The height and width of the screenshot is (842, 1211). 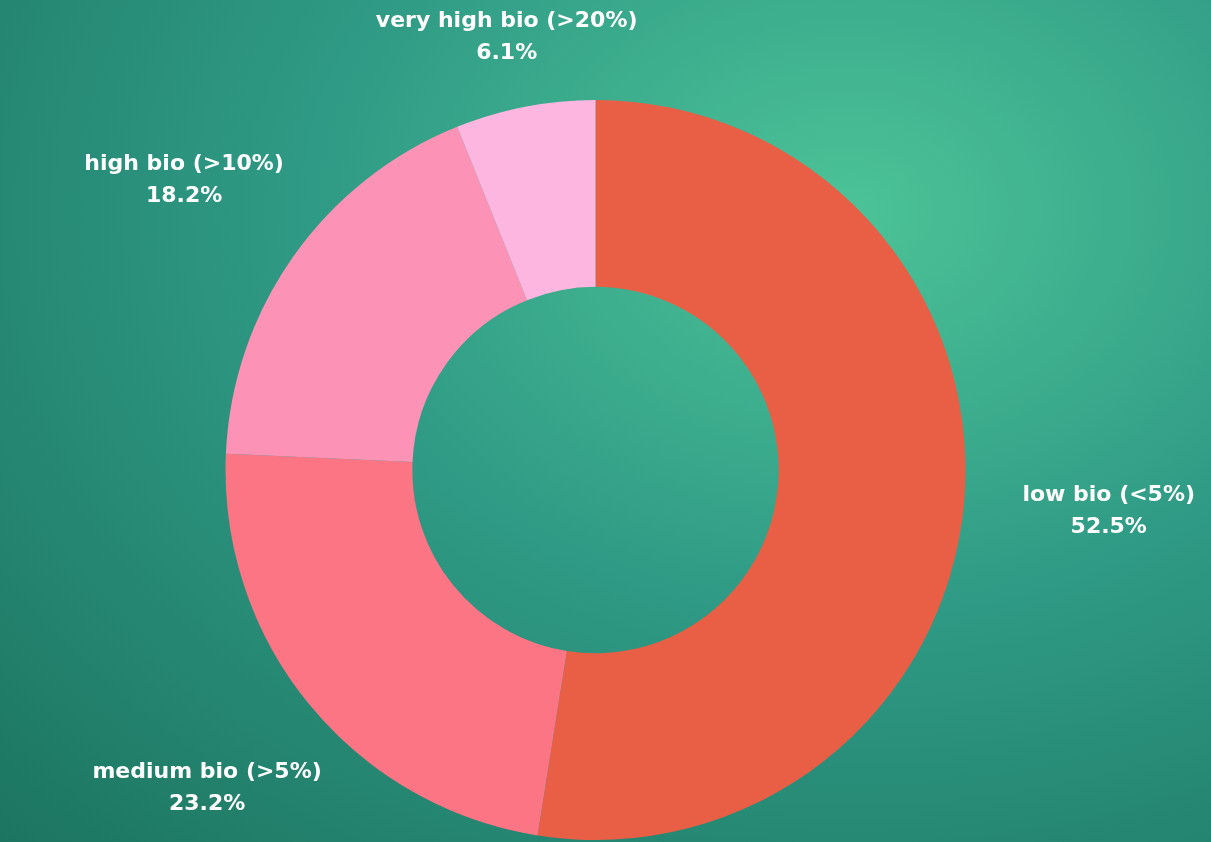 What do you see at coordinates (184, 194) in the screenshot?
I see `data-label: 18.2%` at bounding box center [184, 194].